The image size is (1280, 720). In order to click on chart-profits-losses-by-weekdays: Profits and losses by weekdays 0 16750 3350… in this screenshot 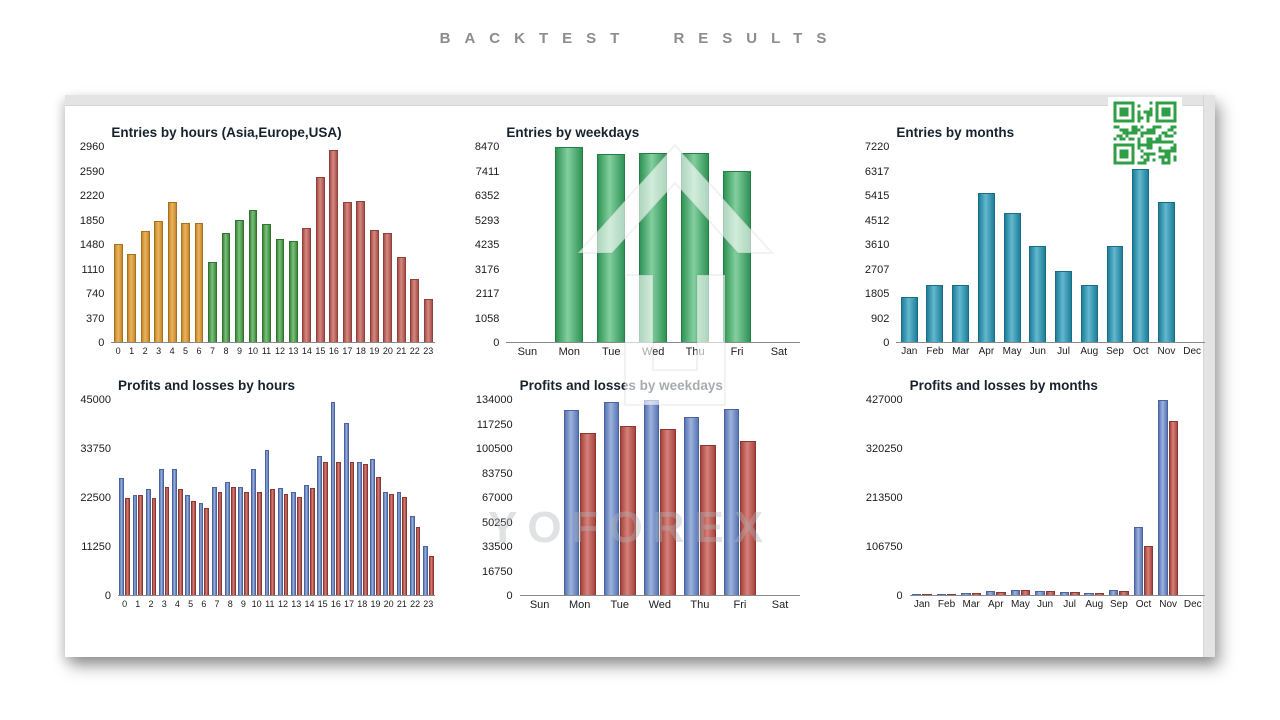, I will do `click(635, 498)`.